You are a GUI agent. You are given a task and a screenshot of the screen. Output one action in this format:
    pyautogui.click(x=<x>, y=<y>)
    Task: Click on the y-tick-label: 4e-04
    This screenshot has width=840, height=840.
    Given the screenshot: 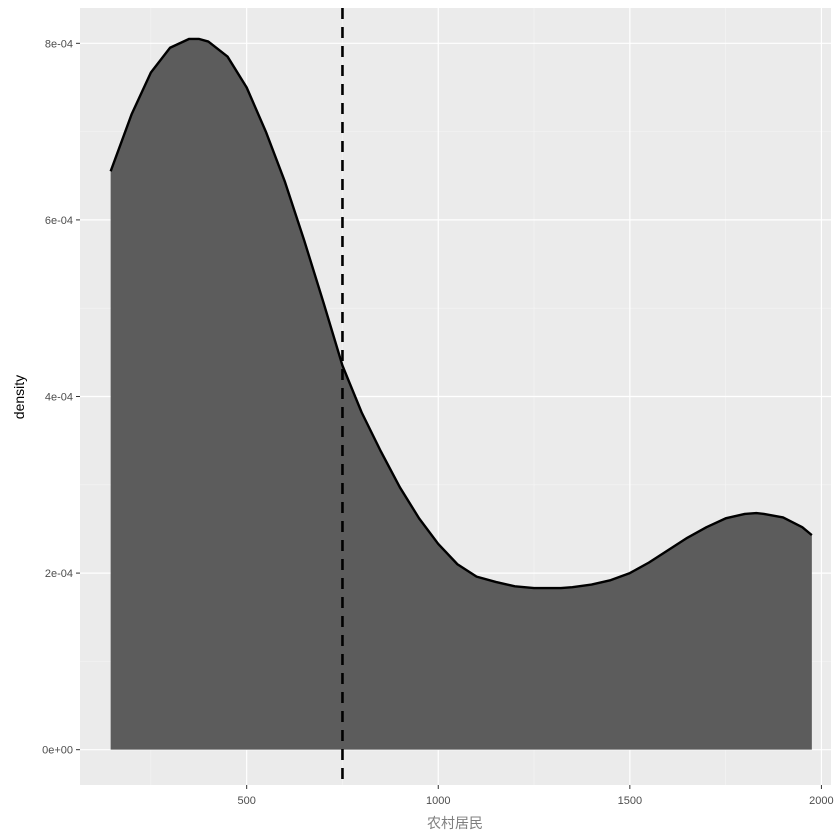 What is the action you would take?
    pyautogui.click(x=59, y=398)
    